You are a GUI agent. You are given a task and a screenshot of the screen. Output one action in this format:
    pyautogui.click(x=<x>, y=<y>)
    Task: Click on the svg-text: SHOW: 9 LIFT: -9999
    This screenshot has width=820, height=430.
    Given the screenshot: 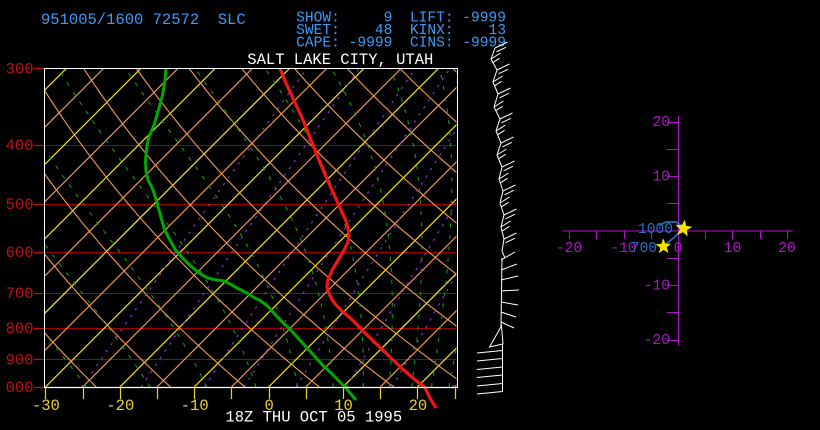 What is the action you would take?
    pyautogui.click(x=401, y=18)
    